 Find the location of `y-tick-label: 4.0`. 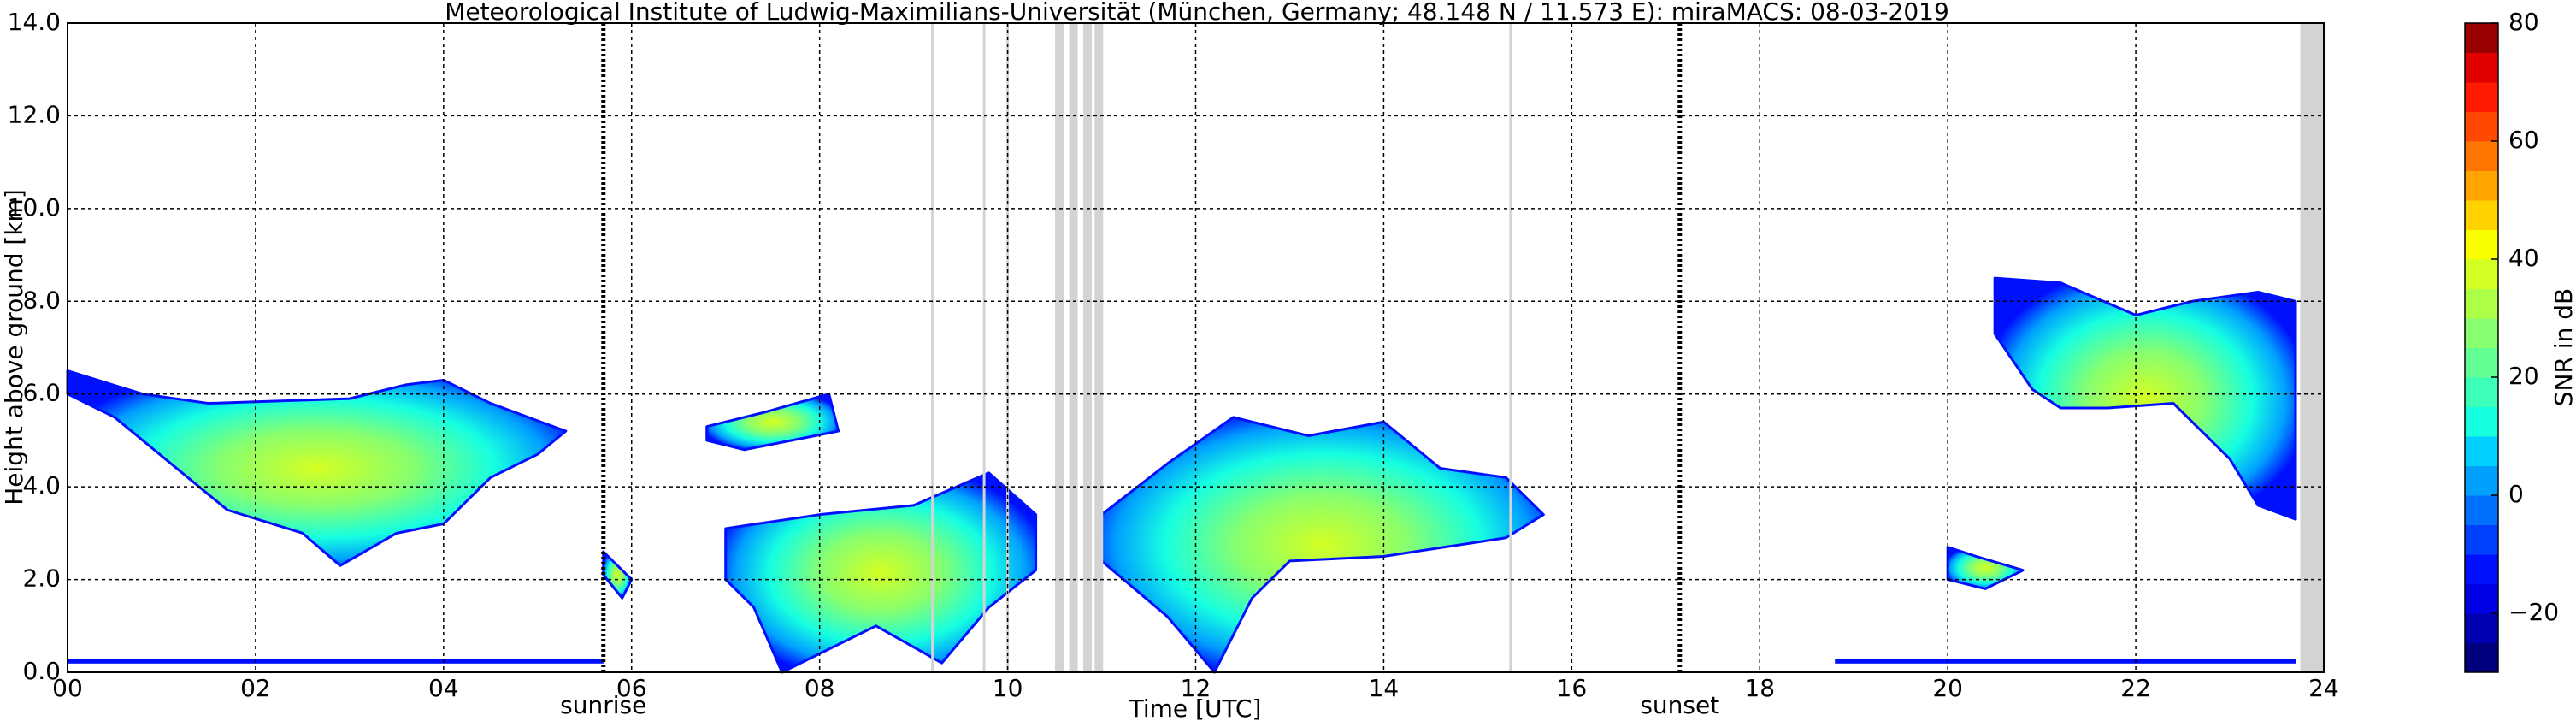

y-tick-label: 4.0 is located at coordinates (41, 485).